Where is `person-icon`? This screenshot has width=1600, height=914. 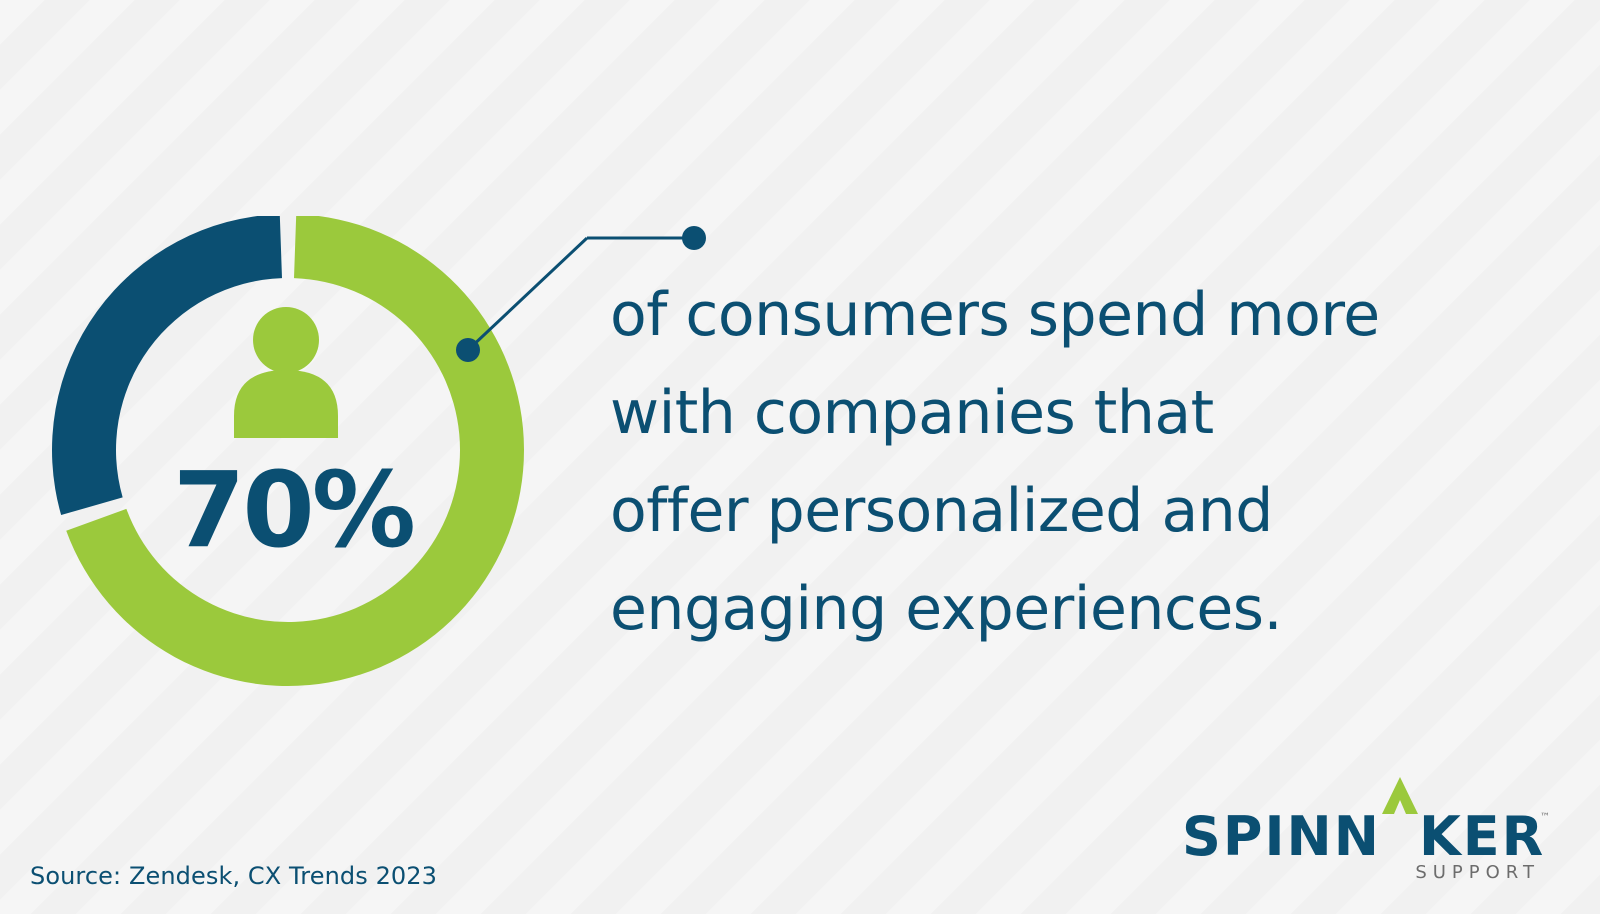 person-icon is located at coordinates (286, 372).